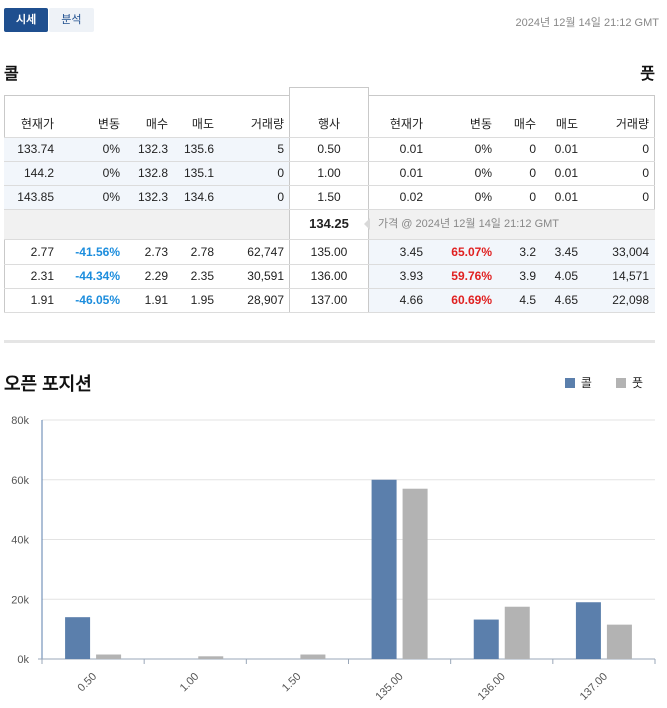  I want to click on cell-put-ask: 4.65, so click(566, 300).